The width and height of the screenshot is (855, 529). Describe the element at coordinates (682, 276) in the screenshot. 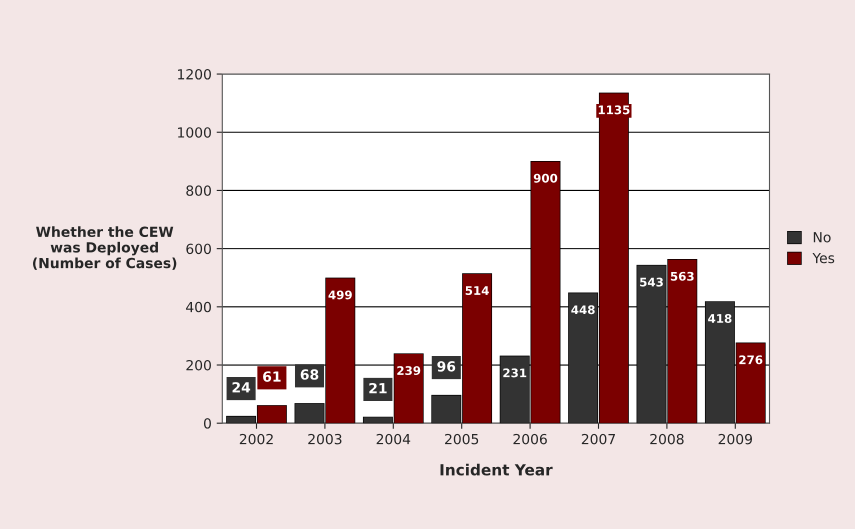

I see `data-label: 563` at that location.